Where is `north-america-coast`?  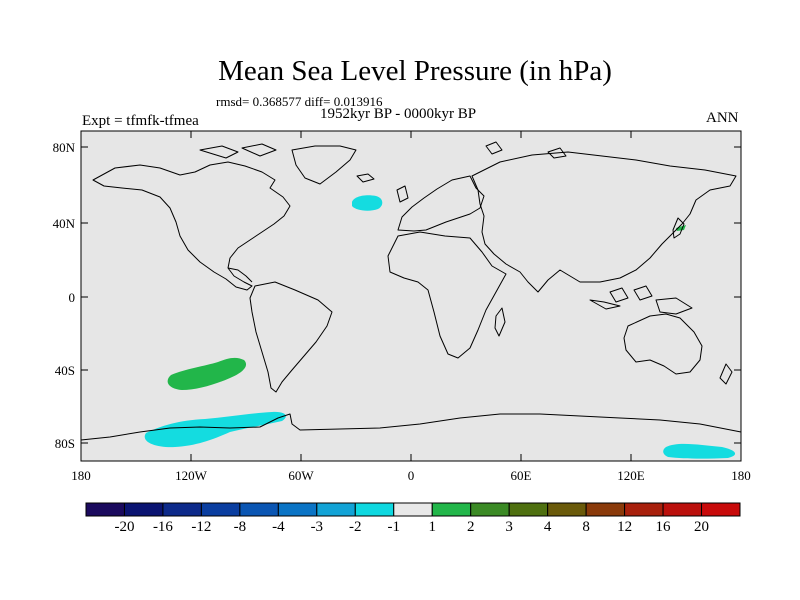
north-america-coast is located at coordinates (191, 226).